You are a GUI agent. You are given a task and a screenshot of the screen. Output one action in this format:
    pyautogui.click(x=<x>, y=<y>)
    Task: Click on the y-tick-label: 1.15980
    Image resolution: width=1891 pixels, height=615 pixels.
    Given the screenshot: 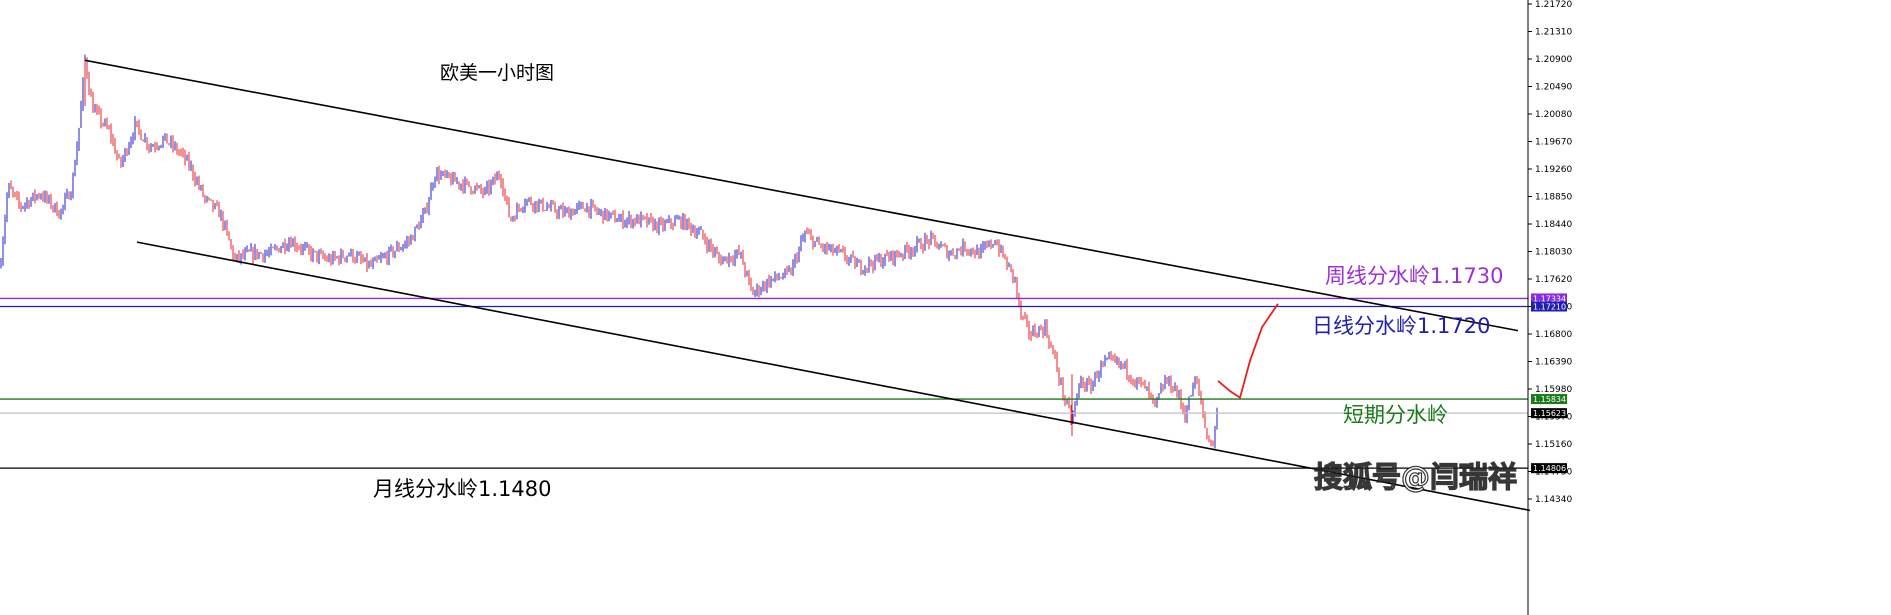 What is the action you would take?
    pyautogui.click(x=1553, y=390)
    